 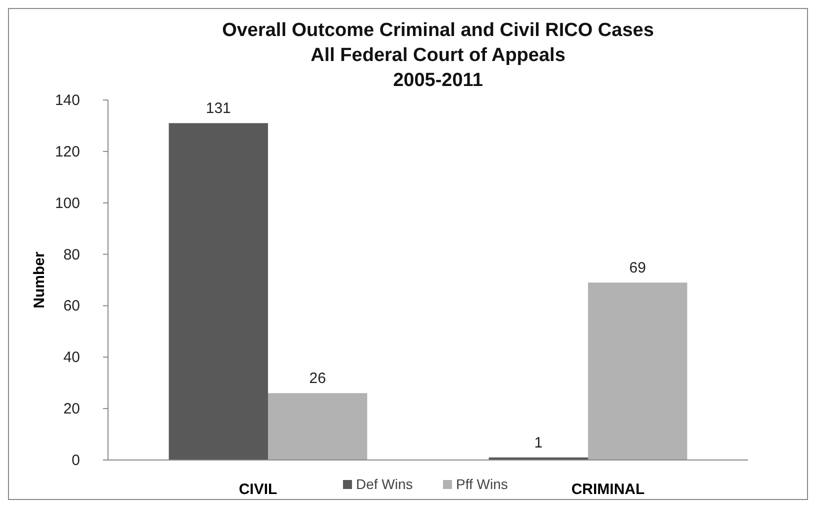 I want to click on x-tick-label: CRIMINAL, so click(x=608, y=489).